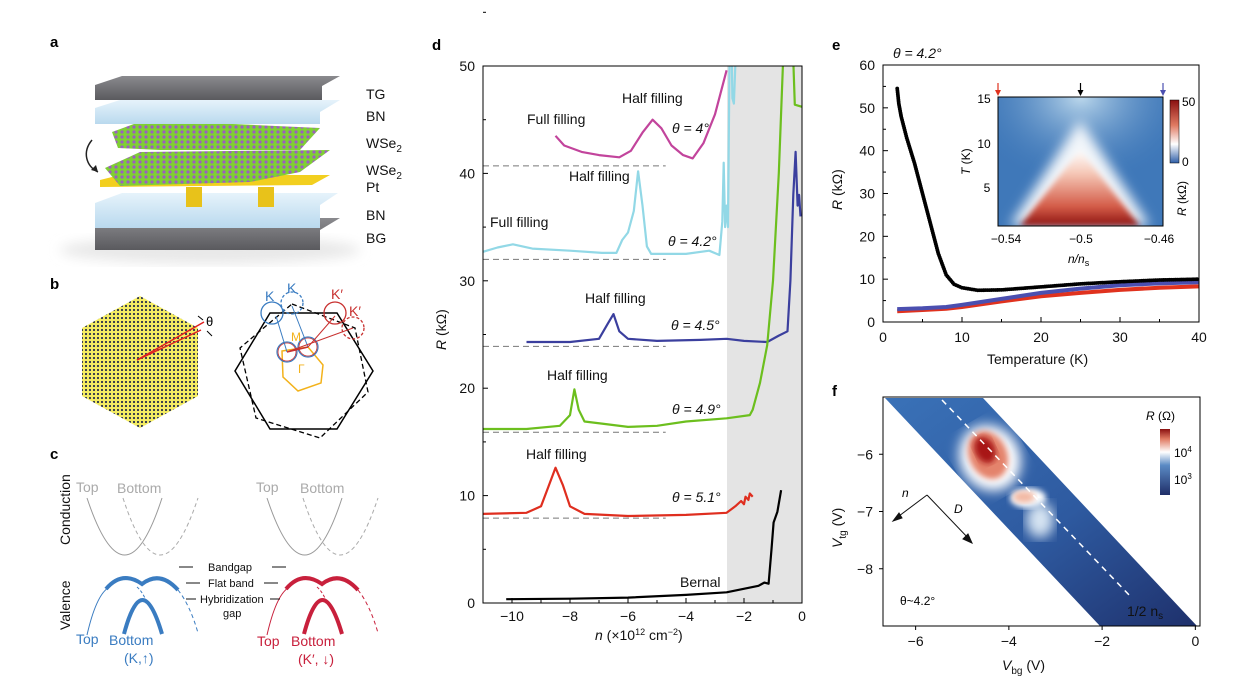  I want to click on x-tick-label: −8, so click(570, 616).